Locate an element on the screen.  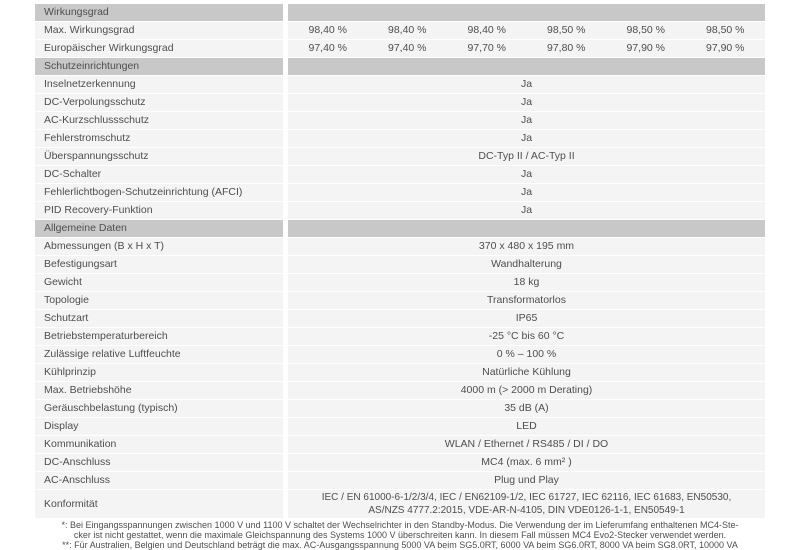
row-value: WLAN / Ethernet / RS485 / DI / DO is located at coordinates (526, 444).